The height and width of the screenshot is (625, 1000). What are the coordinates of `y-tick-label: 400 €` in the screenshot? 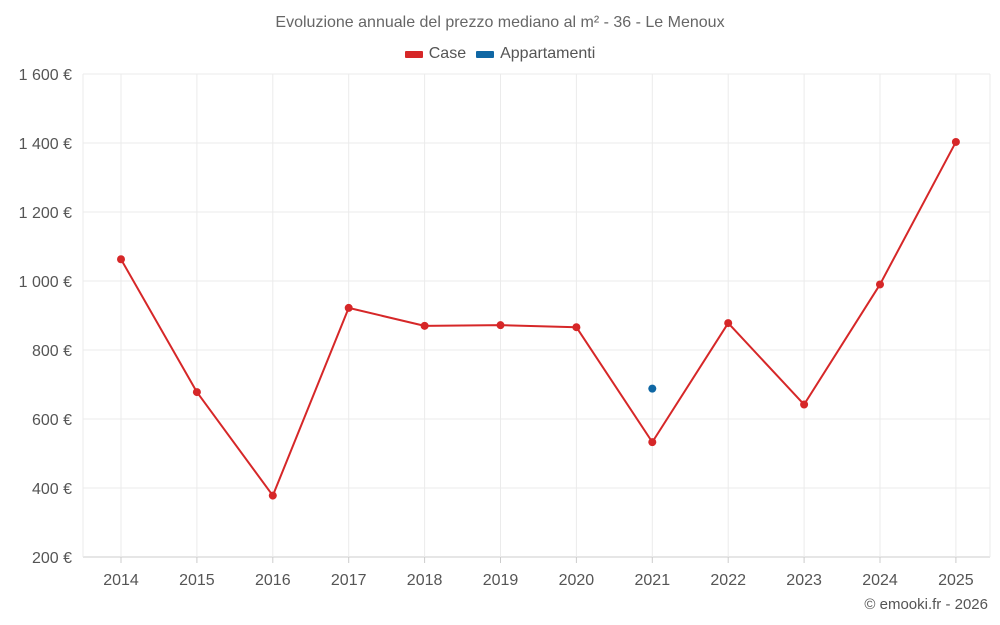 It's located at (52, 489).